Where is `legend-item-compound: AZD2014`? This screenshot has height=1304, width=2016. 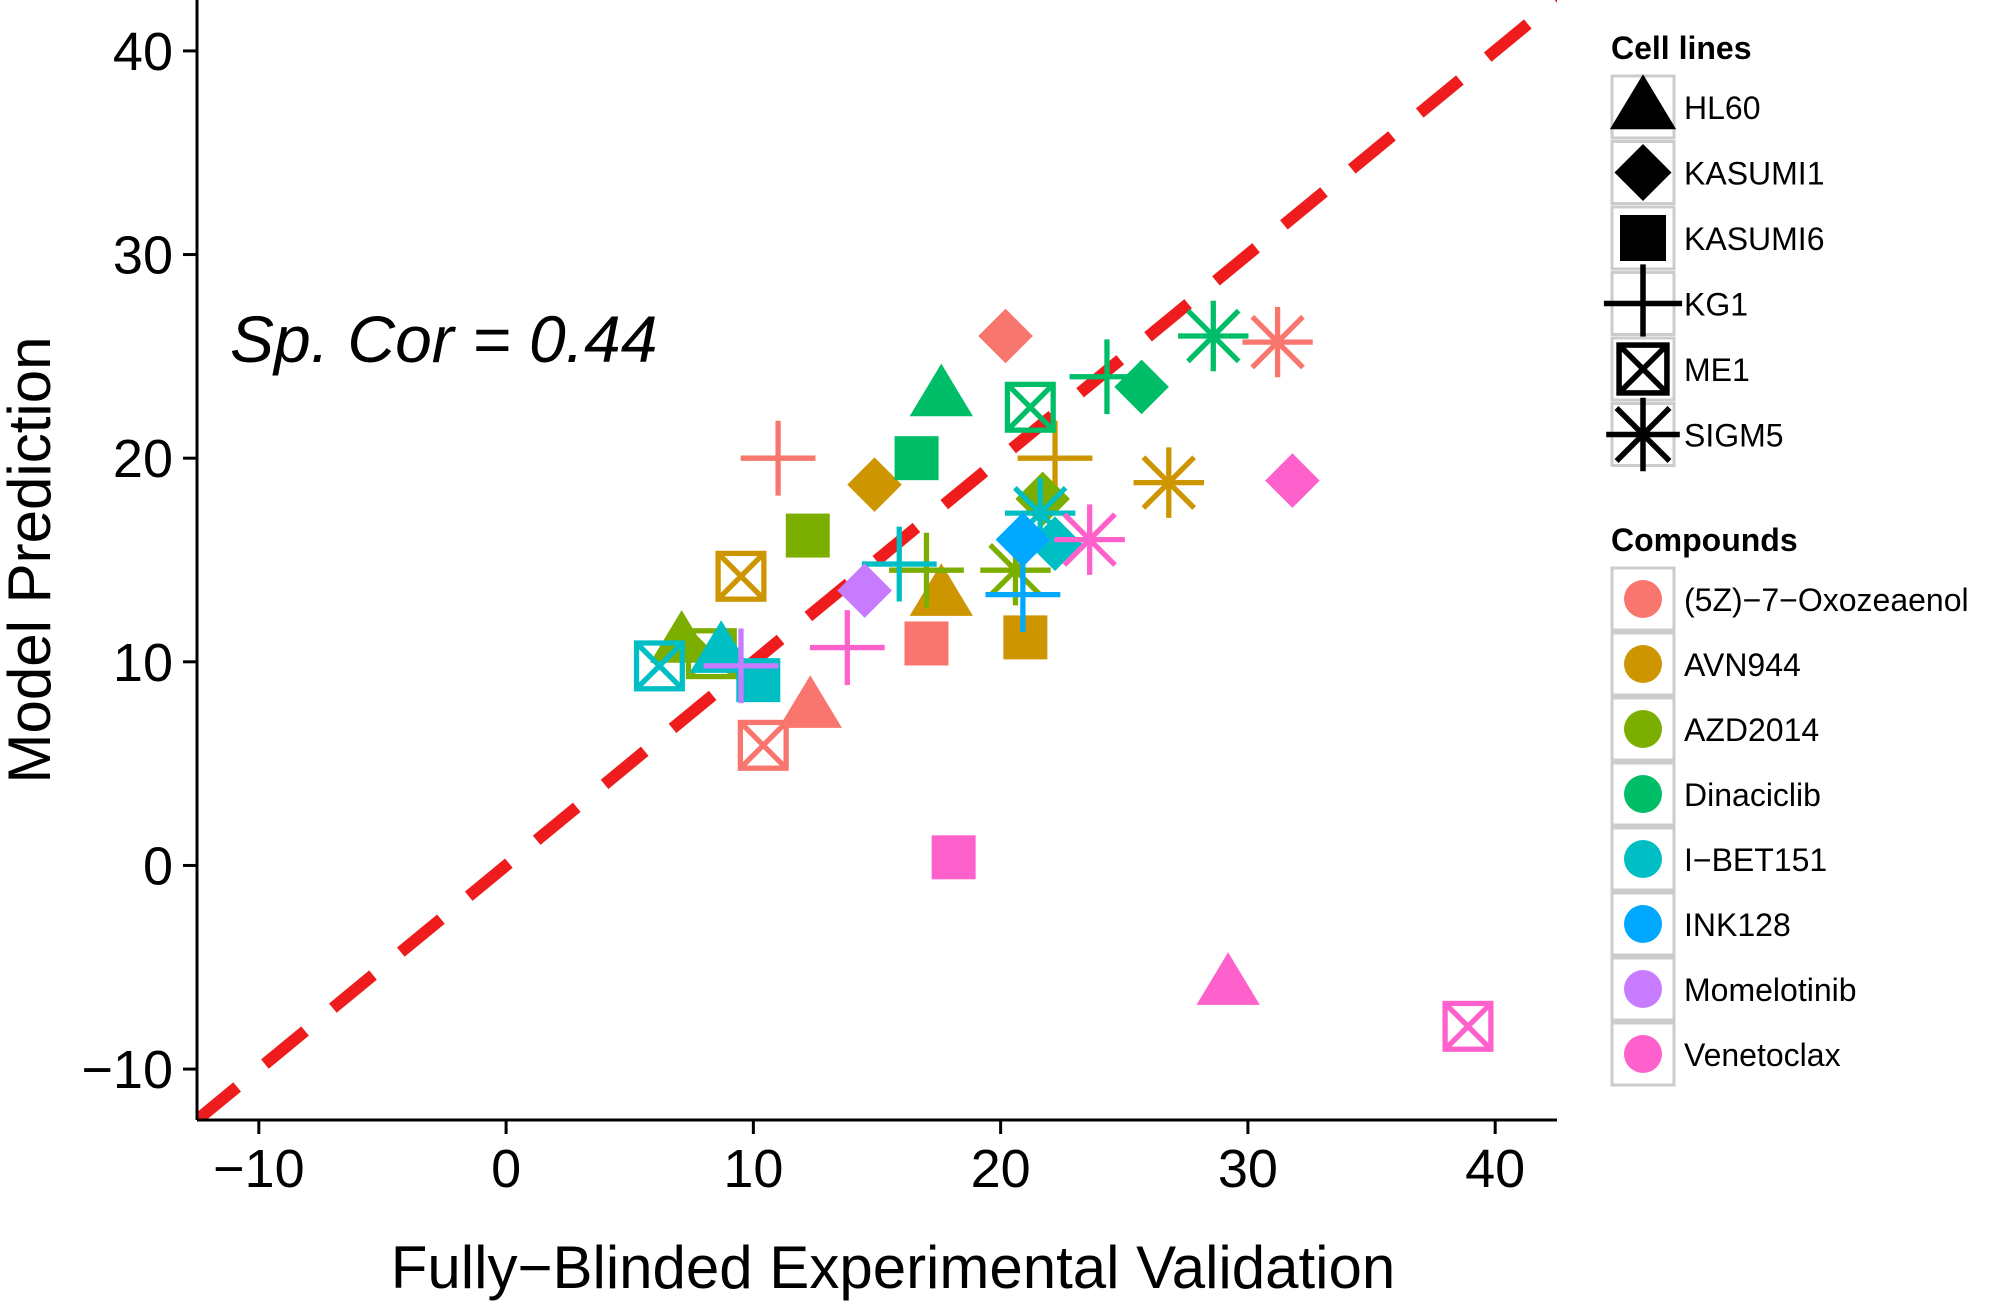 legend-item-compound: AZD2014 is located at coordinates (1714, 729).